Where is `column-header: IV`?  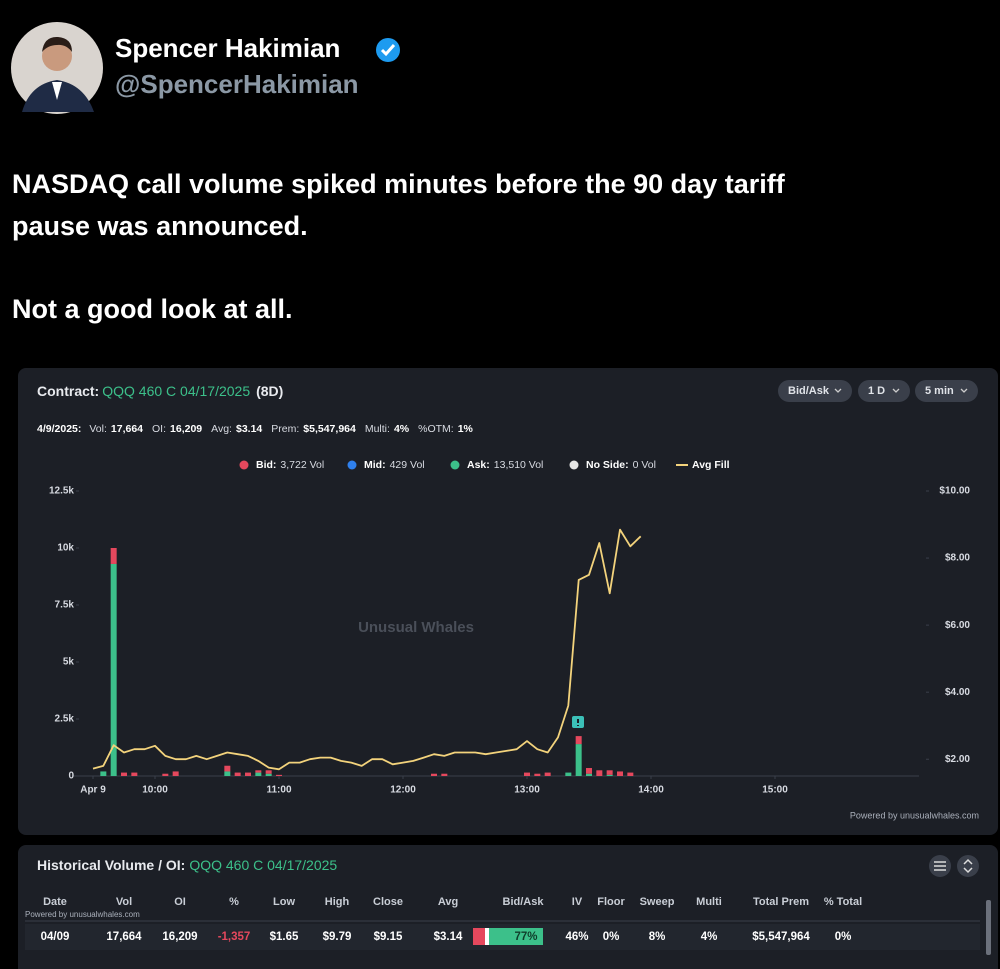 column-header: IV is located at coordinates (577, 902).